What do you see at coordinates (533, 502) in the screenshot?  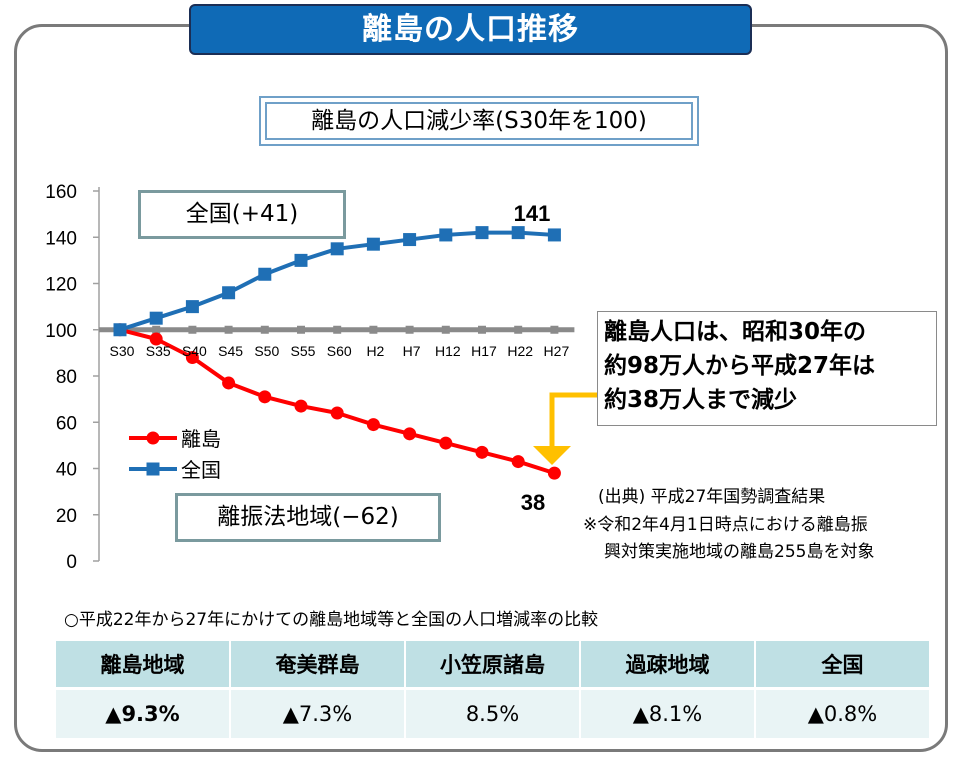 I see `end-label-remote: 38` at bounding box center [533, 502].